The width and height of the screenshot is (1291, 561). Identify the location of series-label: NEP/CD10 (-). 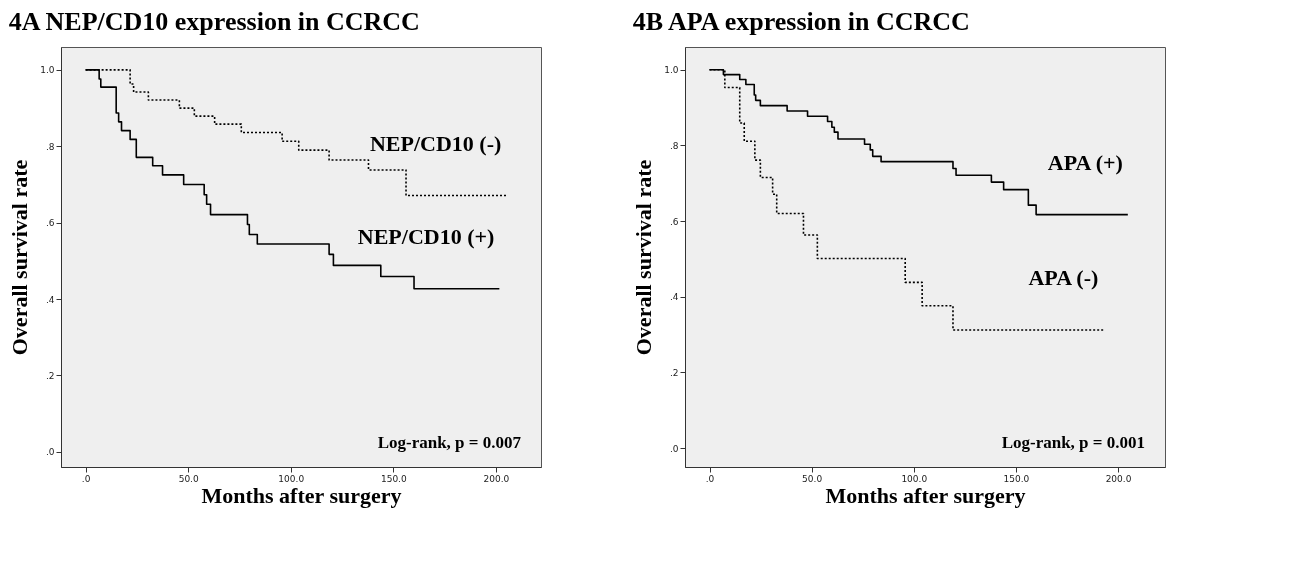
(435, 143).